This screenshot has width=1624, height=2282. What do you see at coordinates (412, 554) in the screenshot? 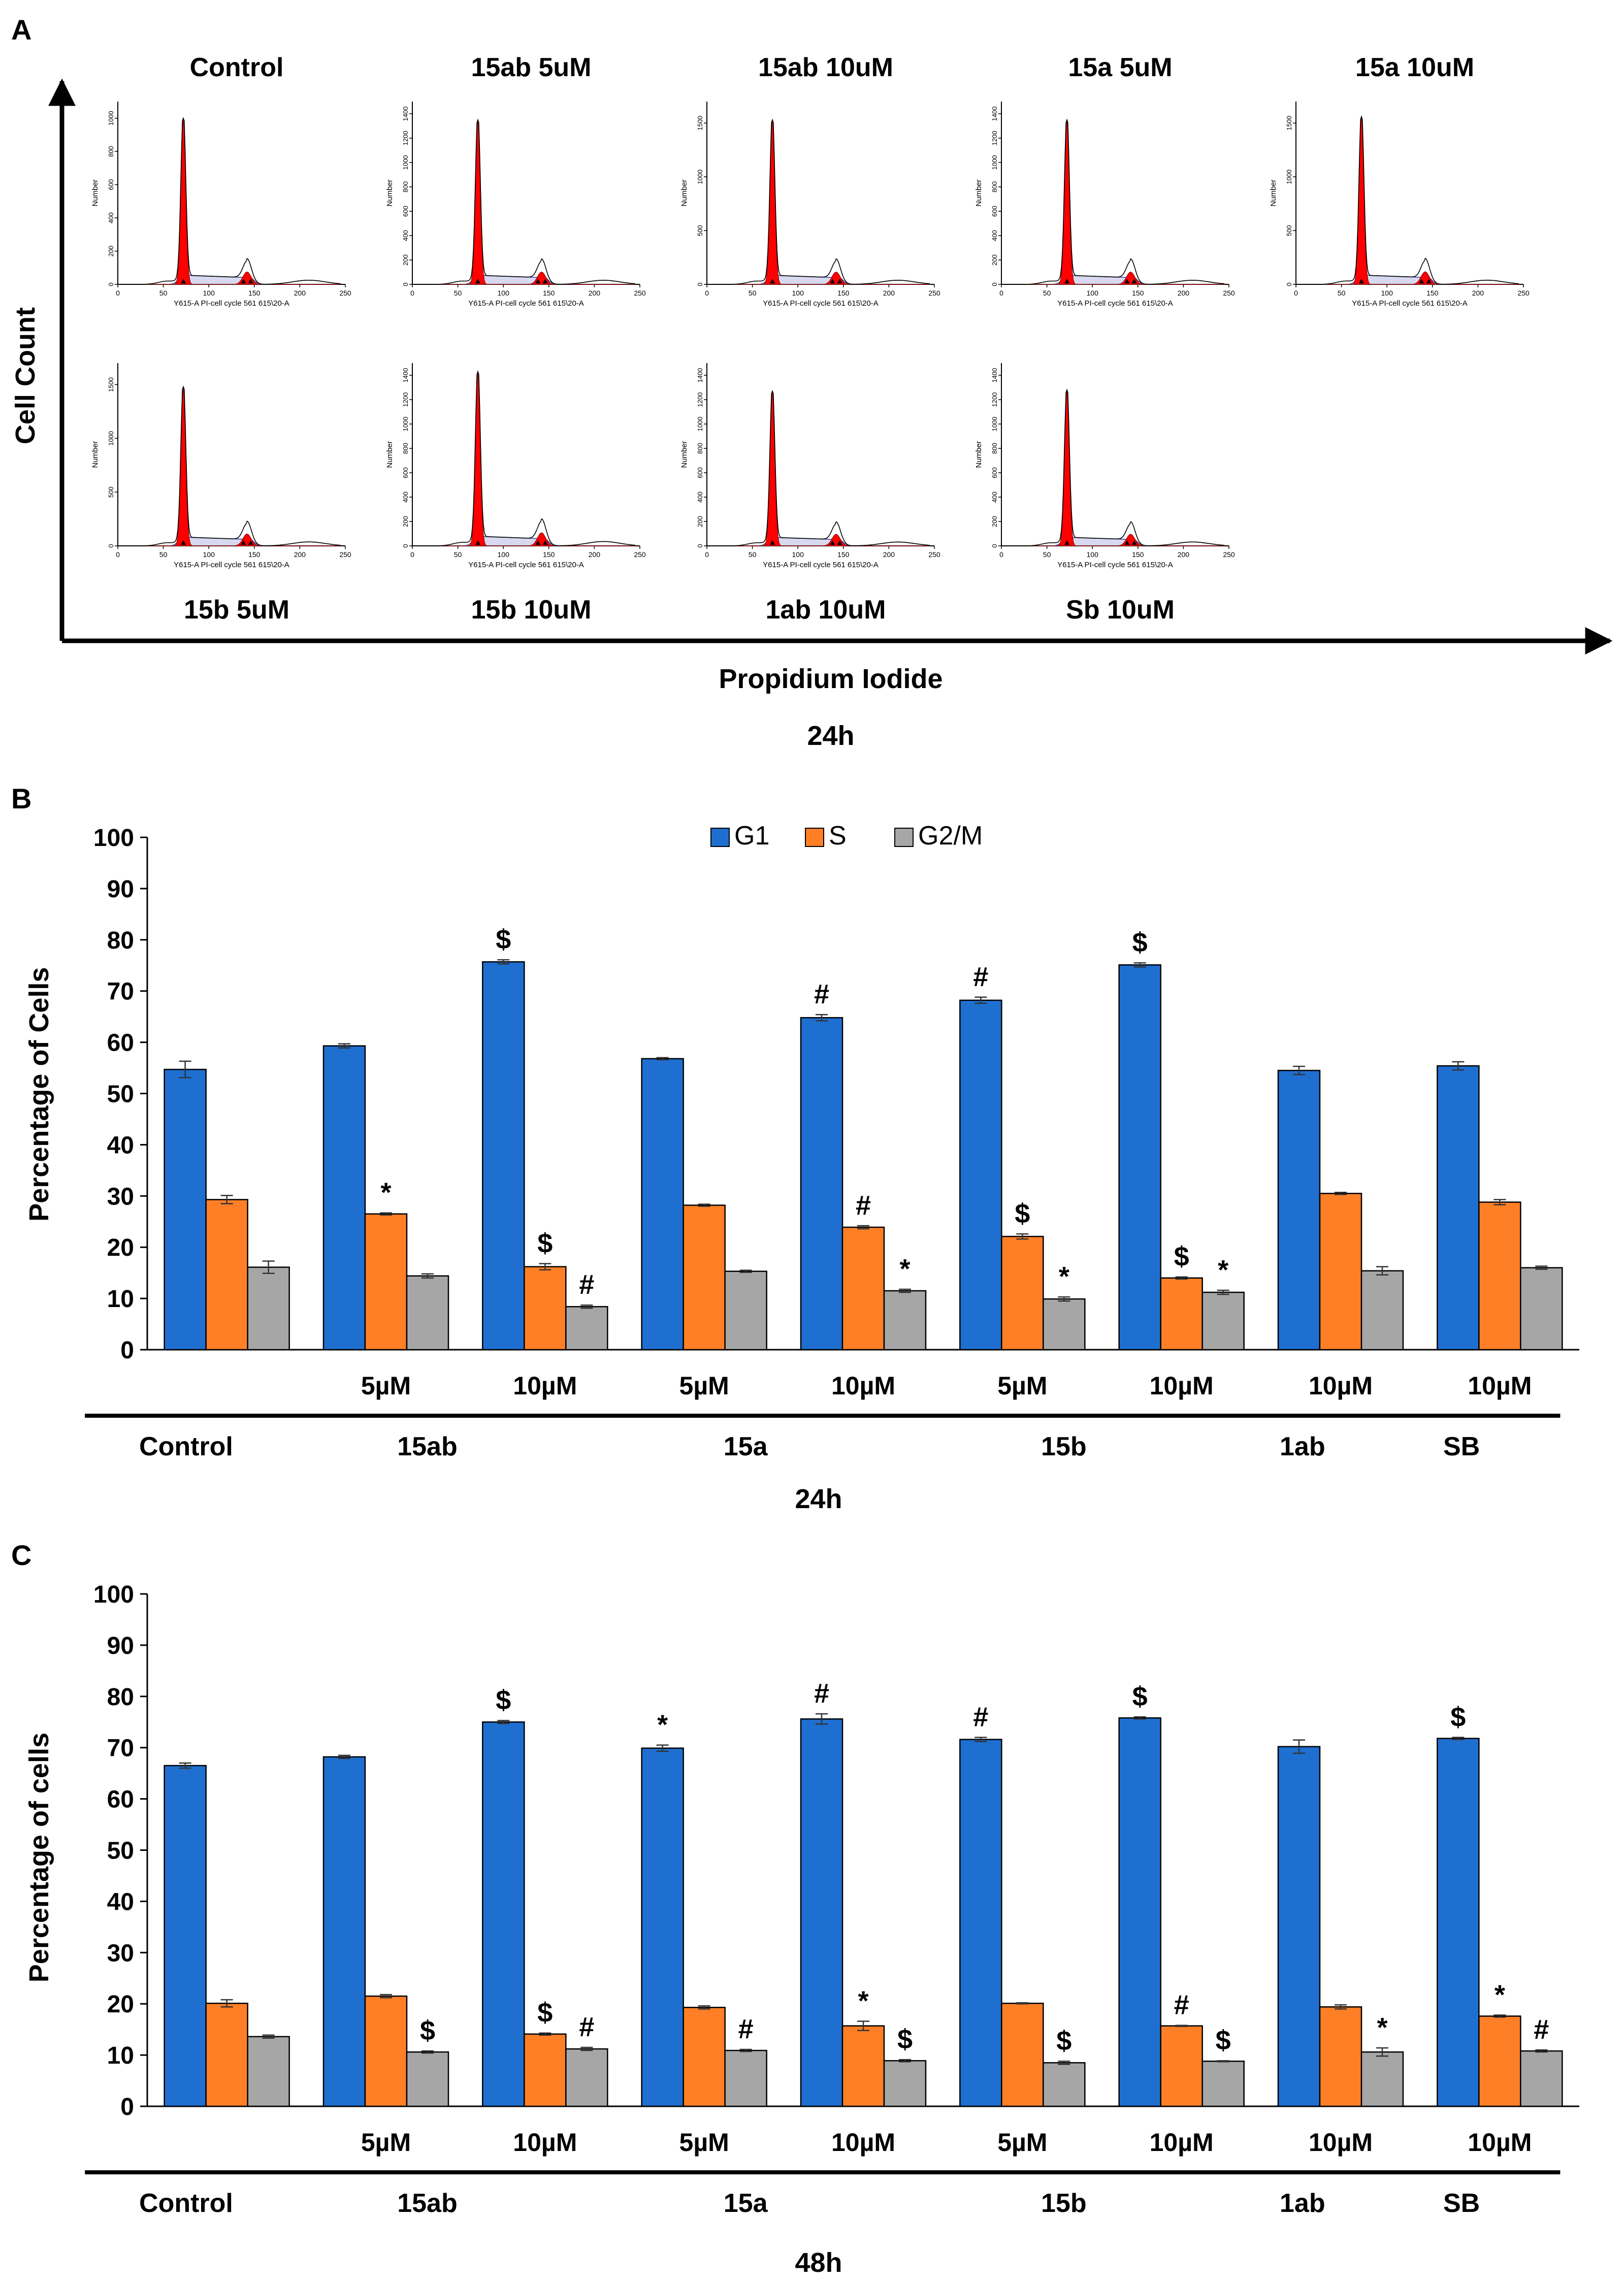
I see `histogram-x-tick-label: 0` at bounding box center [412, 554].